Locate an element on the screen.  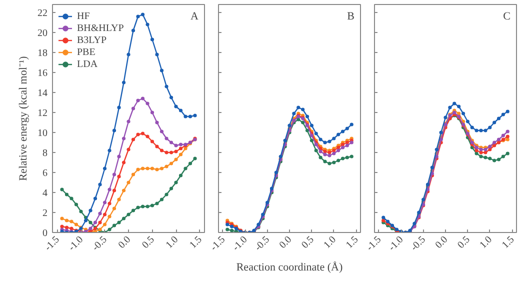
y-tick-label: 0 is located at coordinates (45, 233).